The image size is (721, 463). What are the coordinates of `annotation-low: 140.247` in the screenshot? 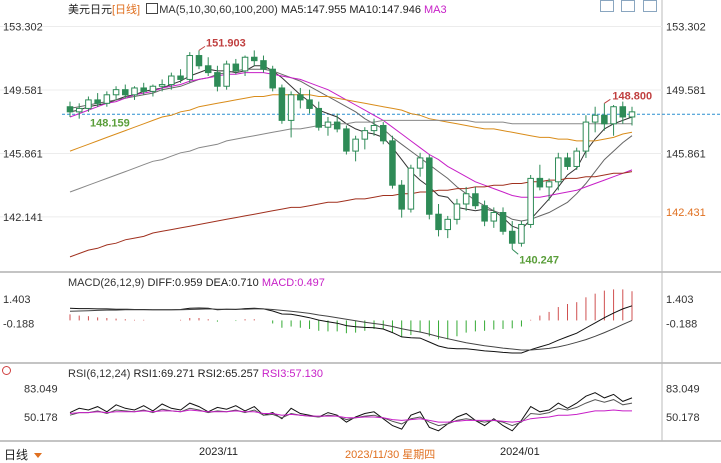 It's located at (539, 260).